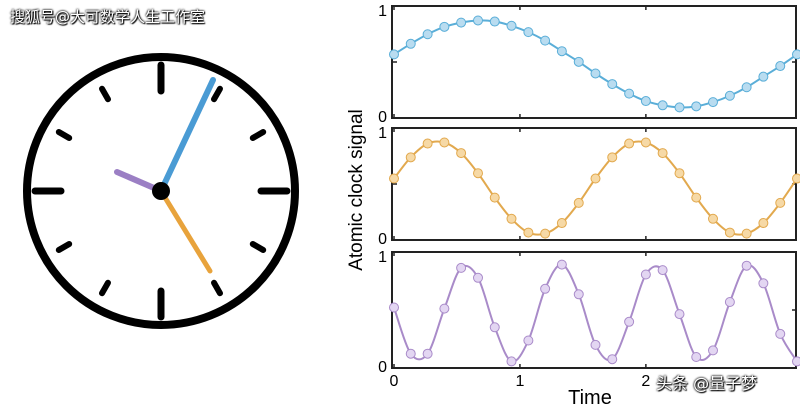  I want to click on clock-center-pin, so click(161, 191).